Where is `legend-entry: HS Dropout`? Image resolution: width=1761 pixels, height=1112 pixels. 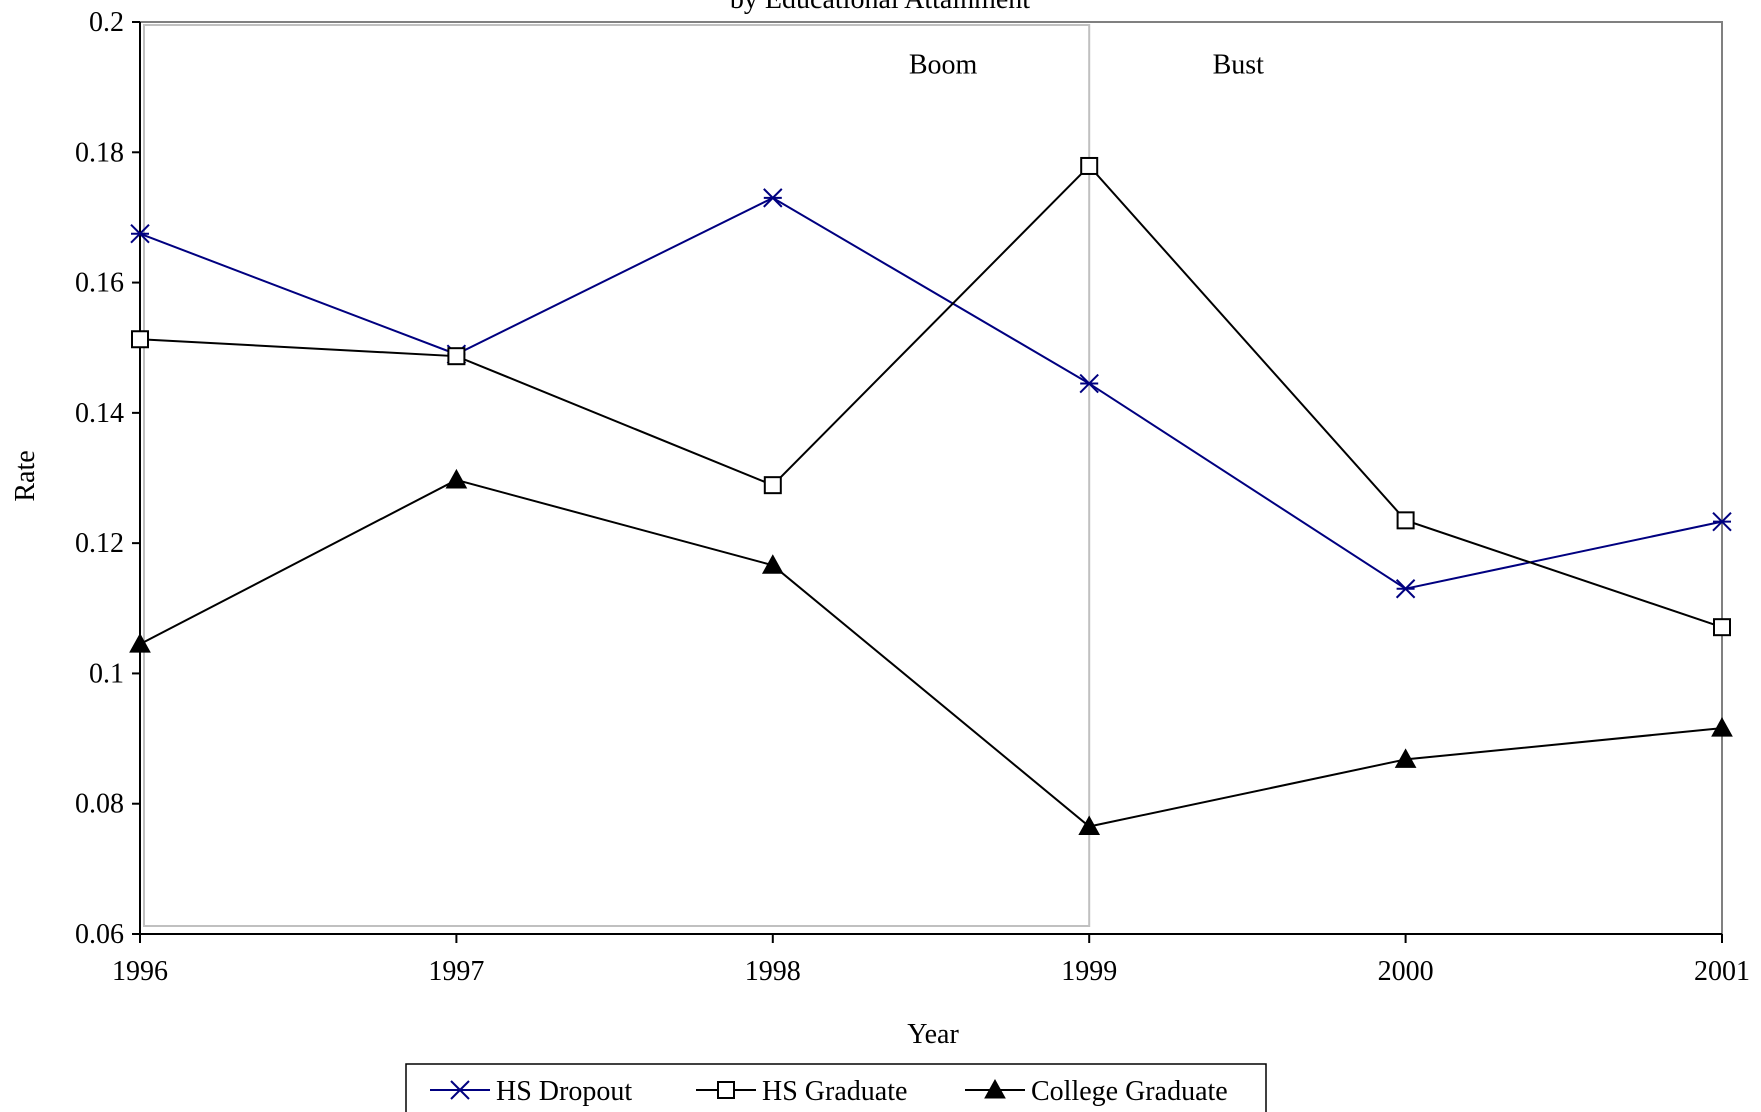
legend-entry: HS Dropout is located at coordinates (531, 1091).